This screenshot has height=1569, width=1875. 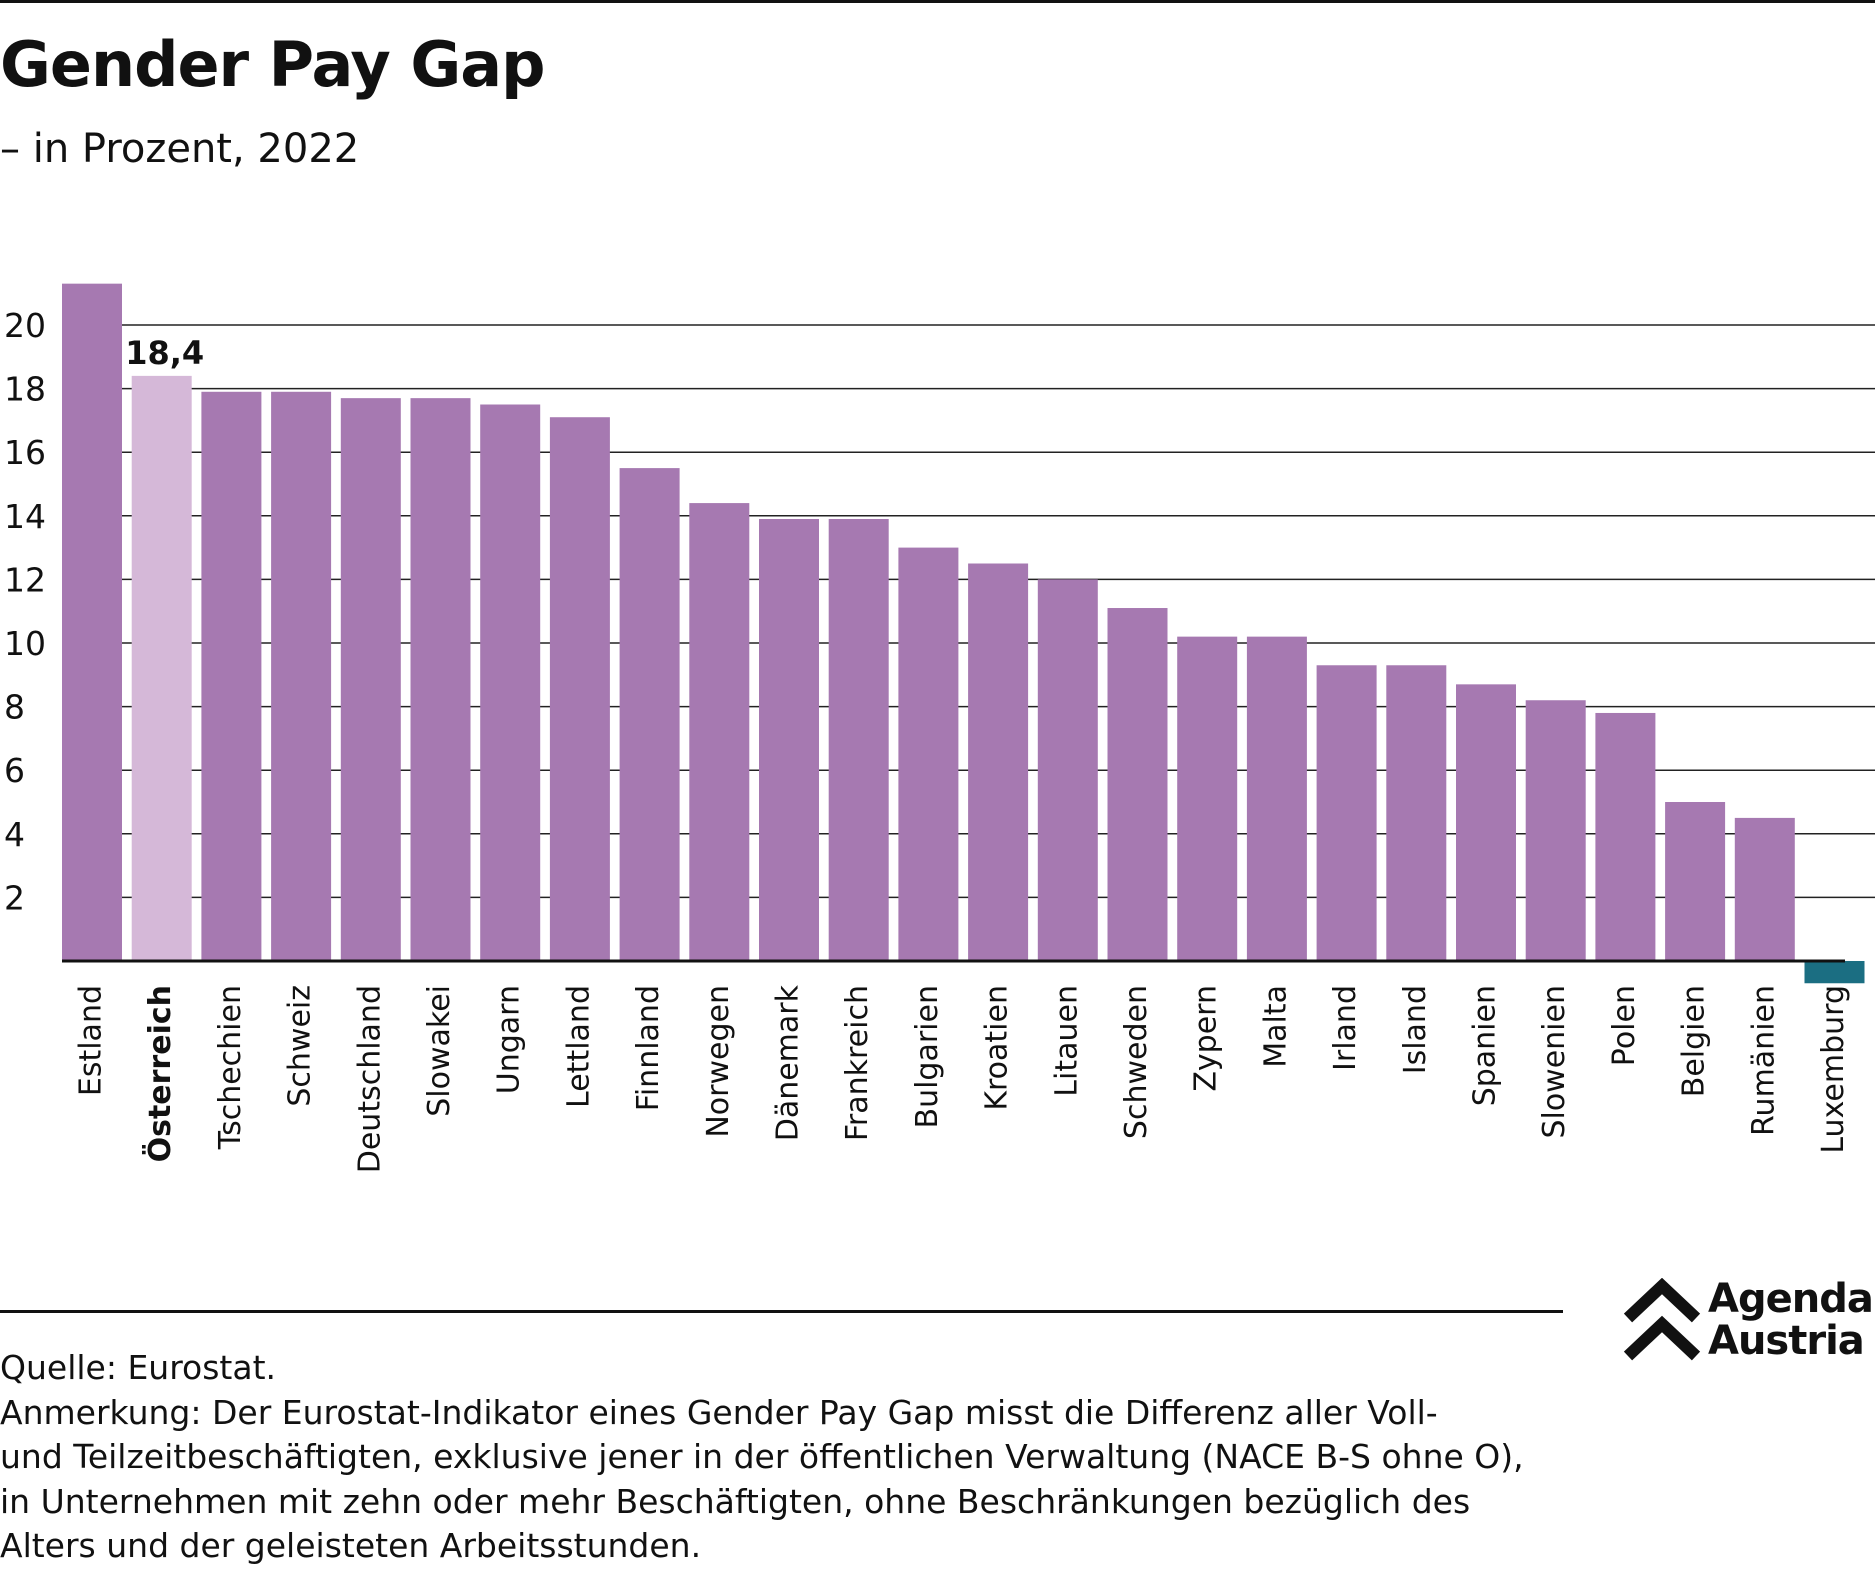 I want to click on y-tick-label: 4, so click(x=14, y=834).